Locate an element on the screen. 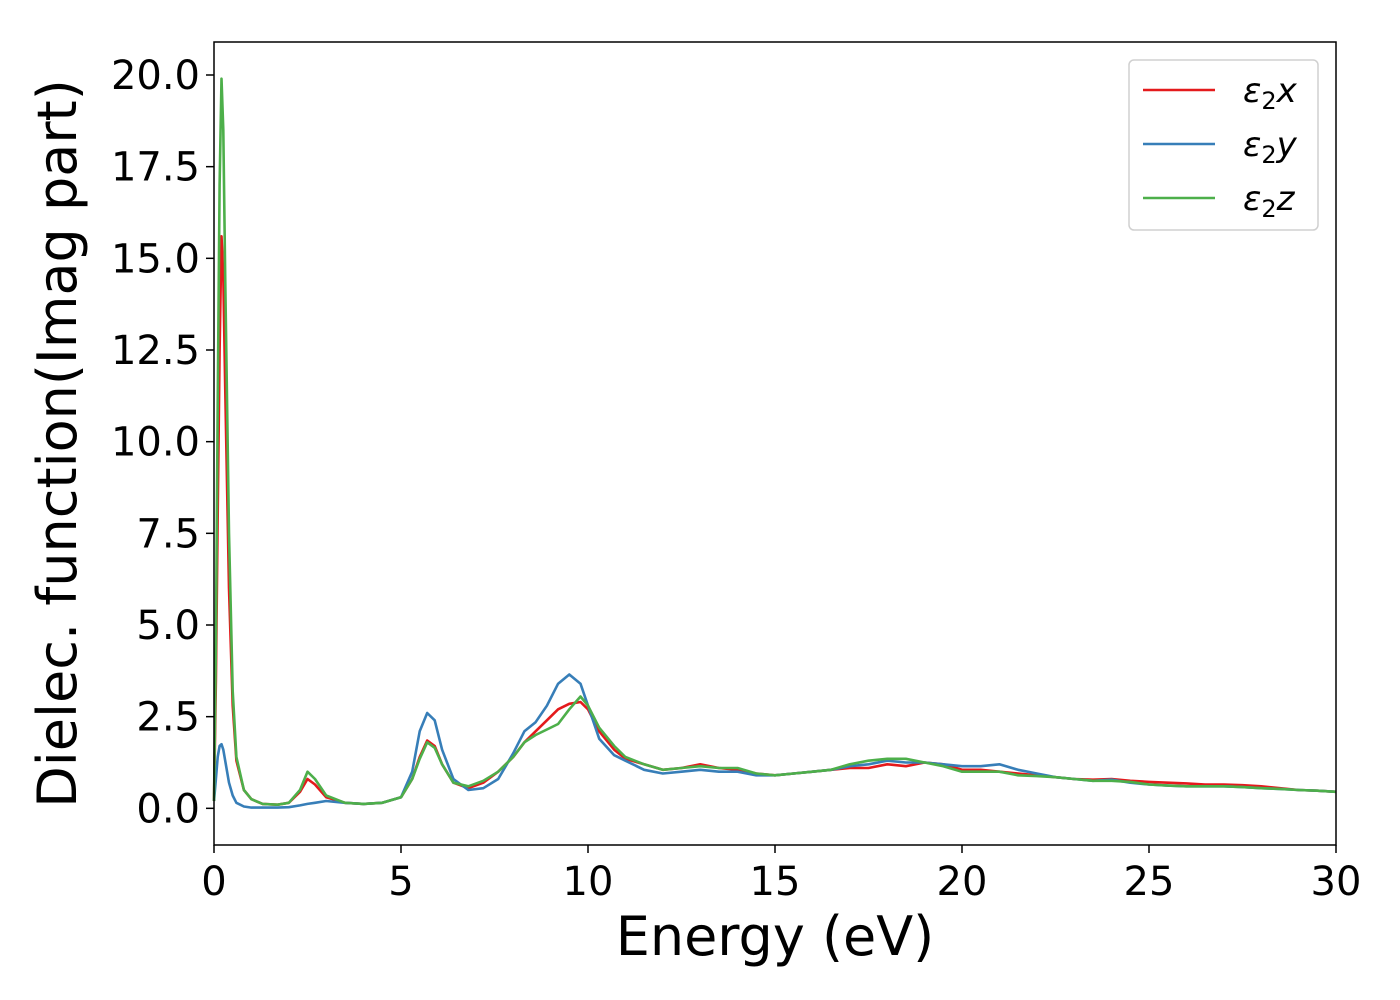 This screenshot has height=1000, width=1400. x-tick-label: 25 is located at coordinates (1149, 882).